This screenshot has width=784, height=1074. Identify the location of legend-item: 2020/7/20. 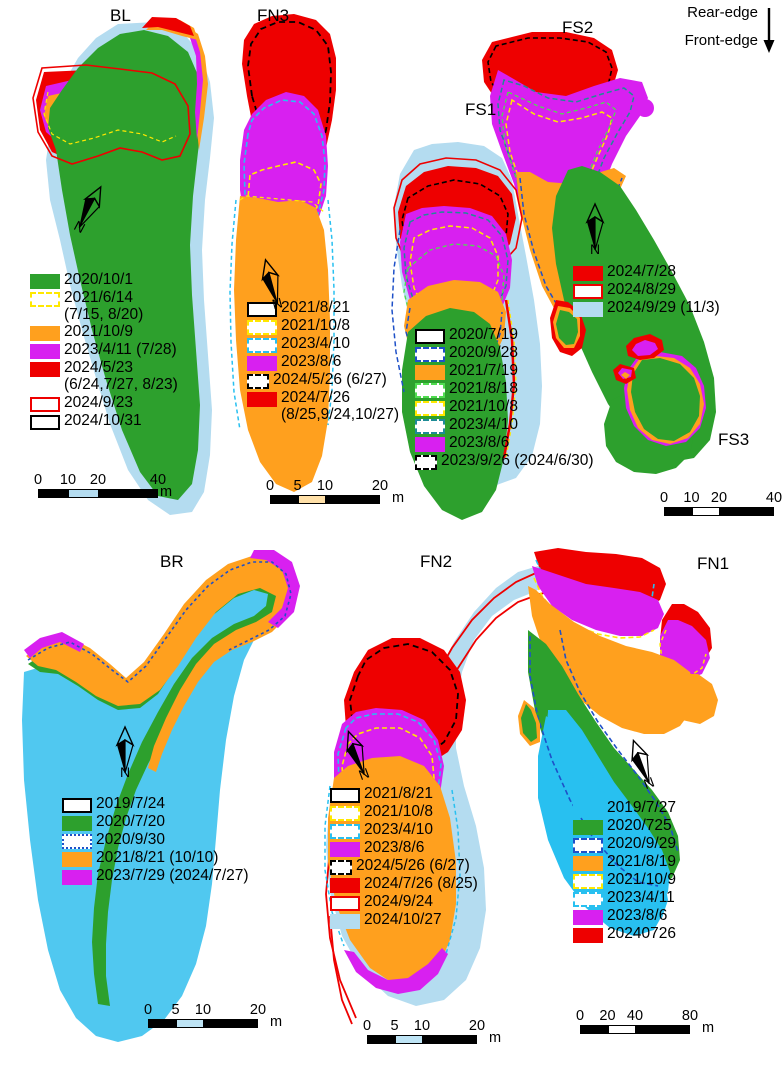
(155, 822).